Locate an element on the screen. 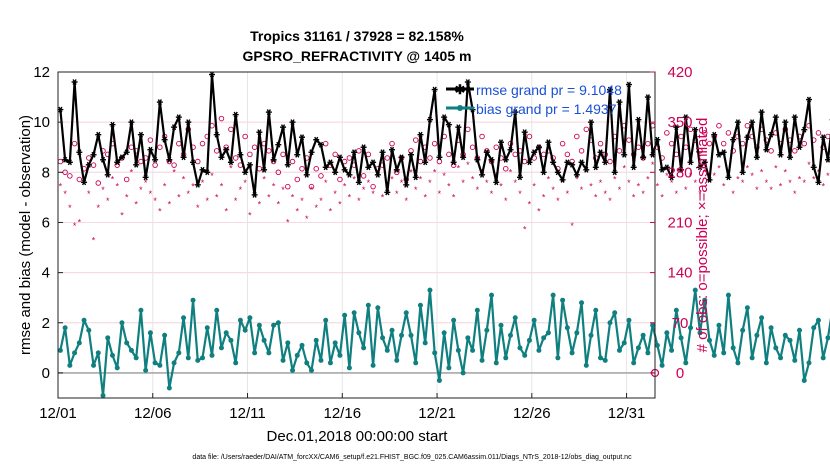  legend-bias-marker is located at coordinates (460, 108).